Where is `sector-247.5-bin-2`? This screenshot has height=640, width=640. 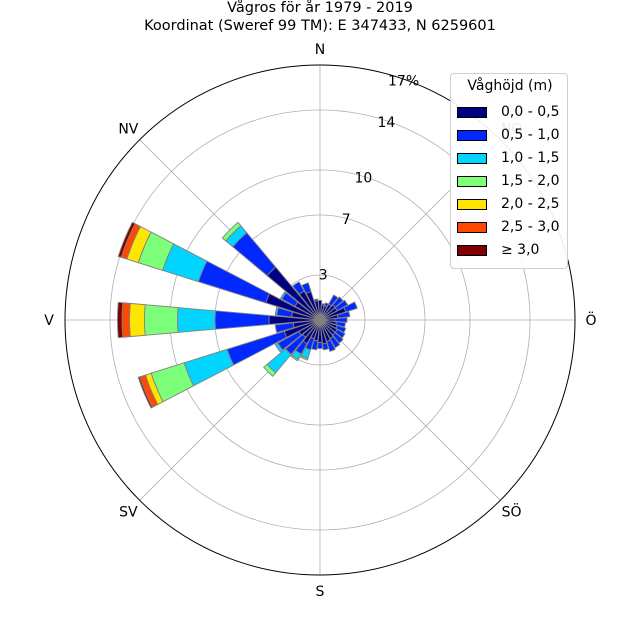 sector-247.5-bin-2 is located at coordinates (209, 367).